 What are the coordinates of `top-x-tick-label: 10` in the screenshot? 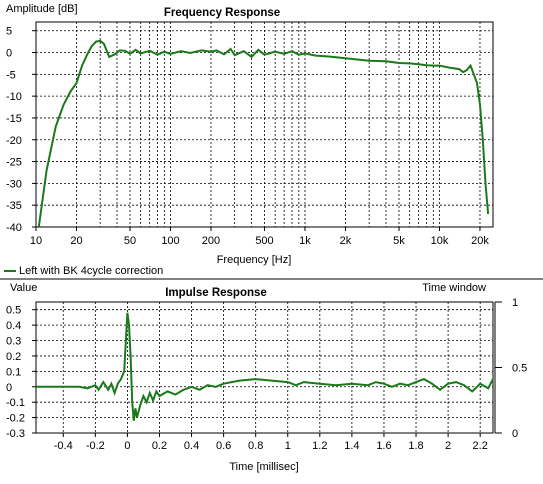 It's located at (36, 241).